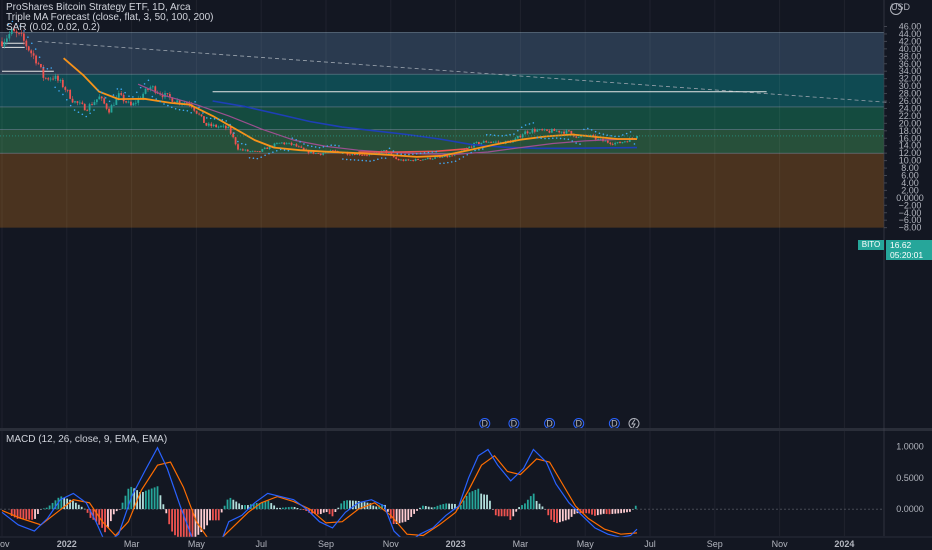 This screenshot has height=550, width=932. I want to click on price-tick-label: 10.00, so click(910, 161).